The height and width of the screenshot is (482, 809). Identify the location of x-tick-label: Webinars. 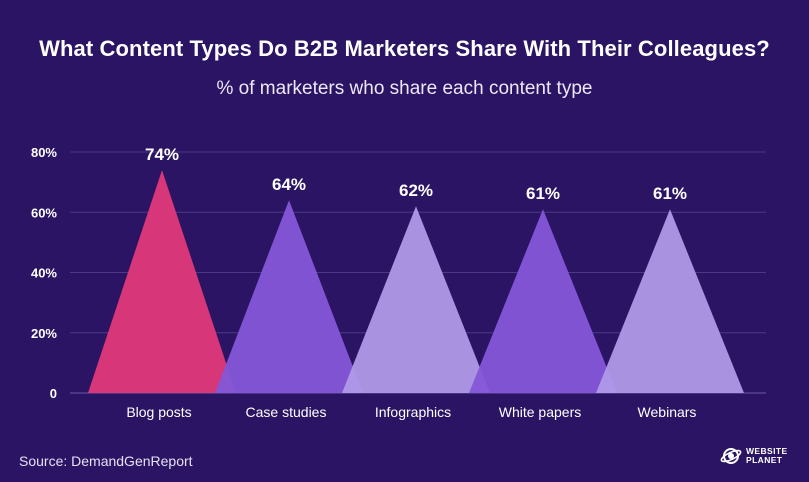
(667, 412).